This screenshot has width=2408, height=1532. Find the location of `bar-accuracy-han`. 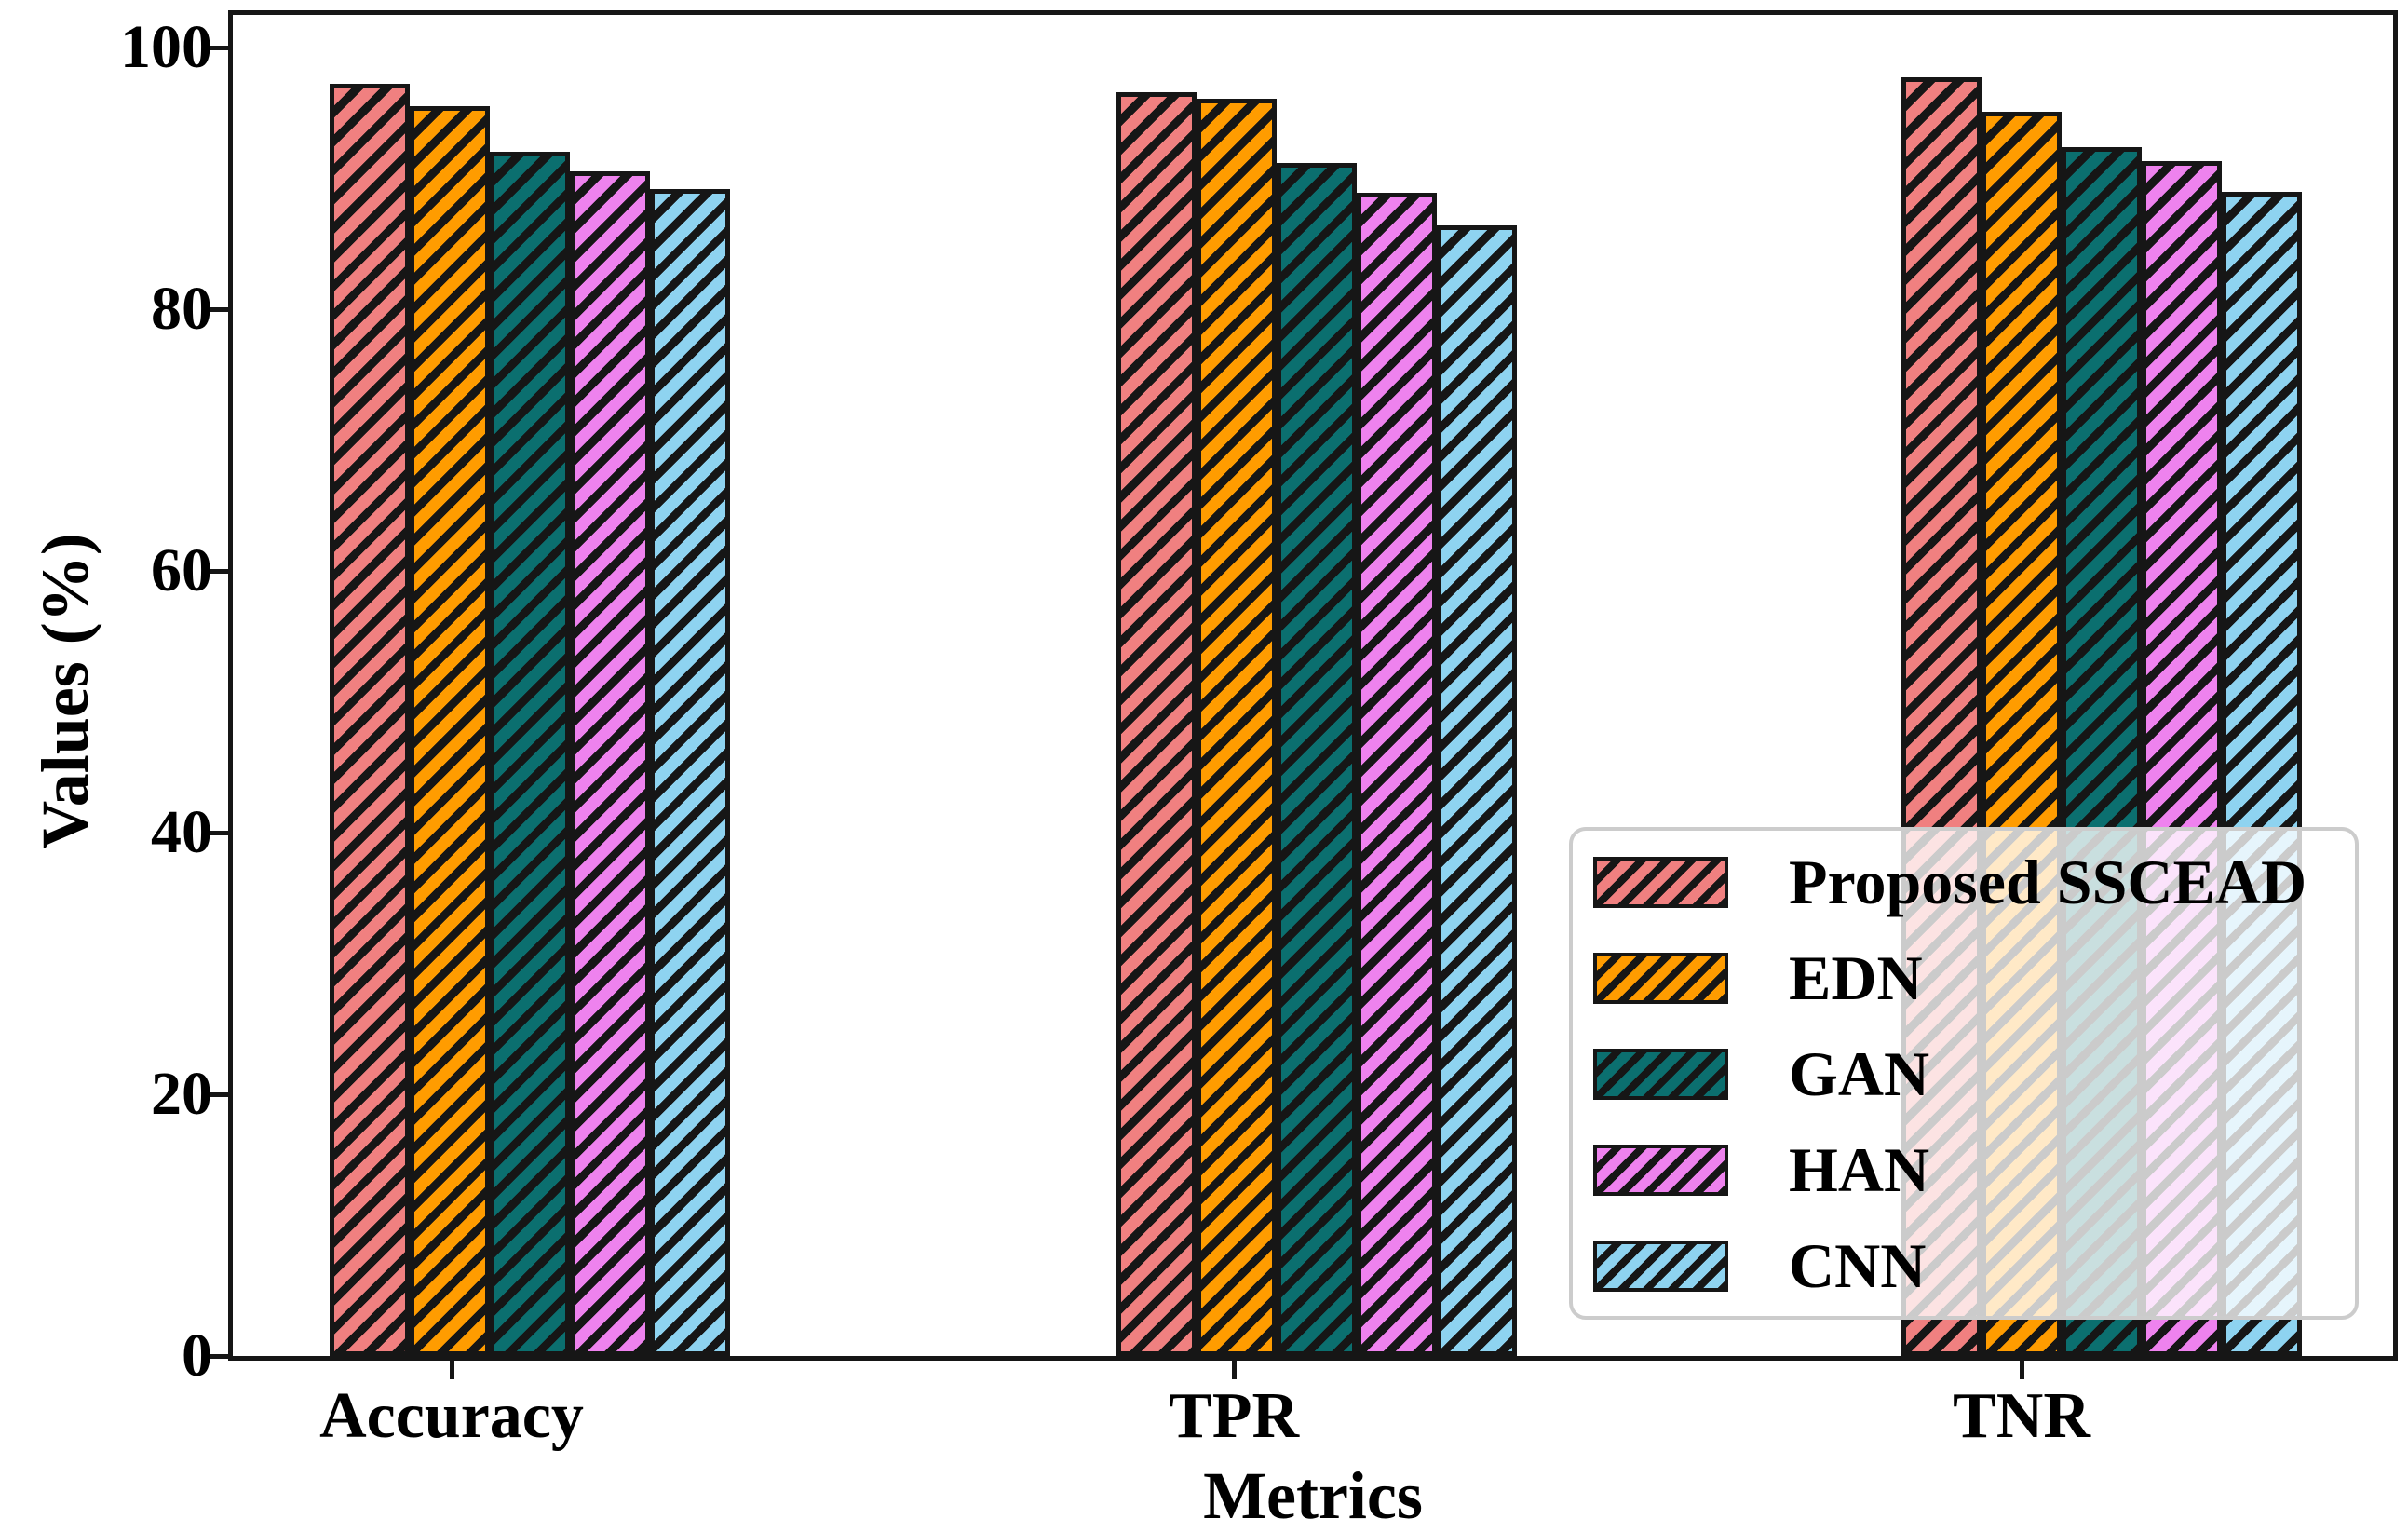

bar-accuracy-han is located at coordinates (610, 763).